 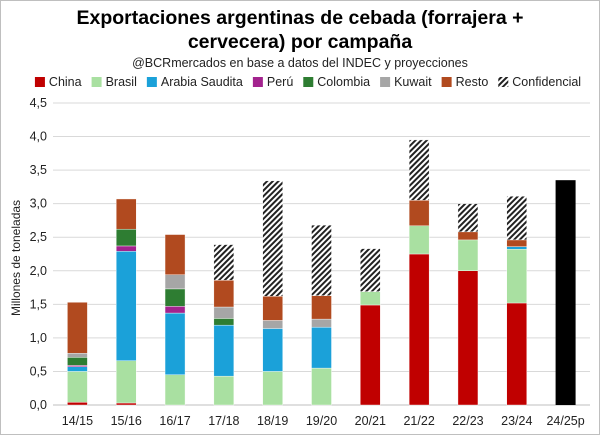 What do you see at coordinates (38, 405) in the screenshot?
I see `y-tick-label: 0,0` at bounding box center [38, 405].